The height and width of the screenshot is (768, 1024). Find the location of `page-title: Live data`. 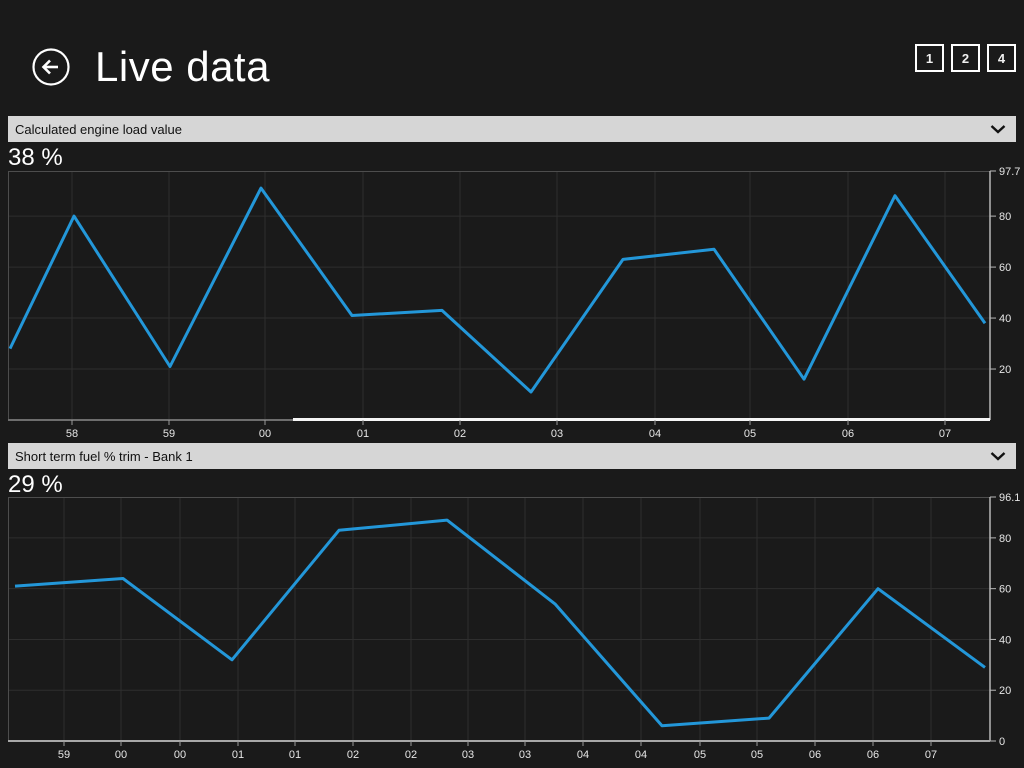

page-title: Live data is located at coordinates (182, 66).